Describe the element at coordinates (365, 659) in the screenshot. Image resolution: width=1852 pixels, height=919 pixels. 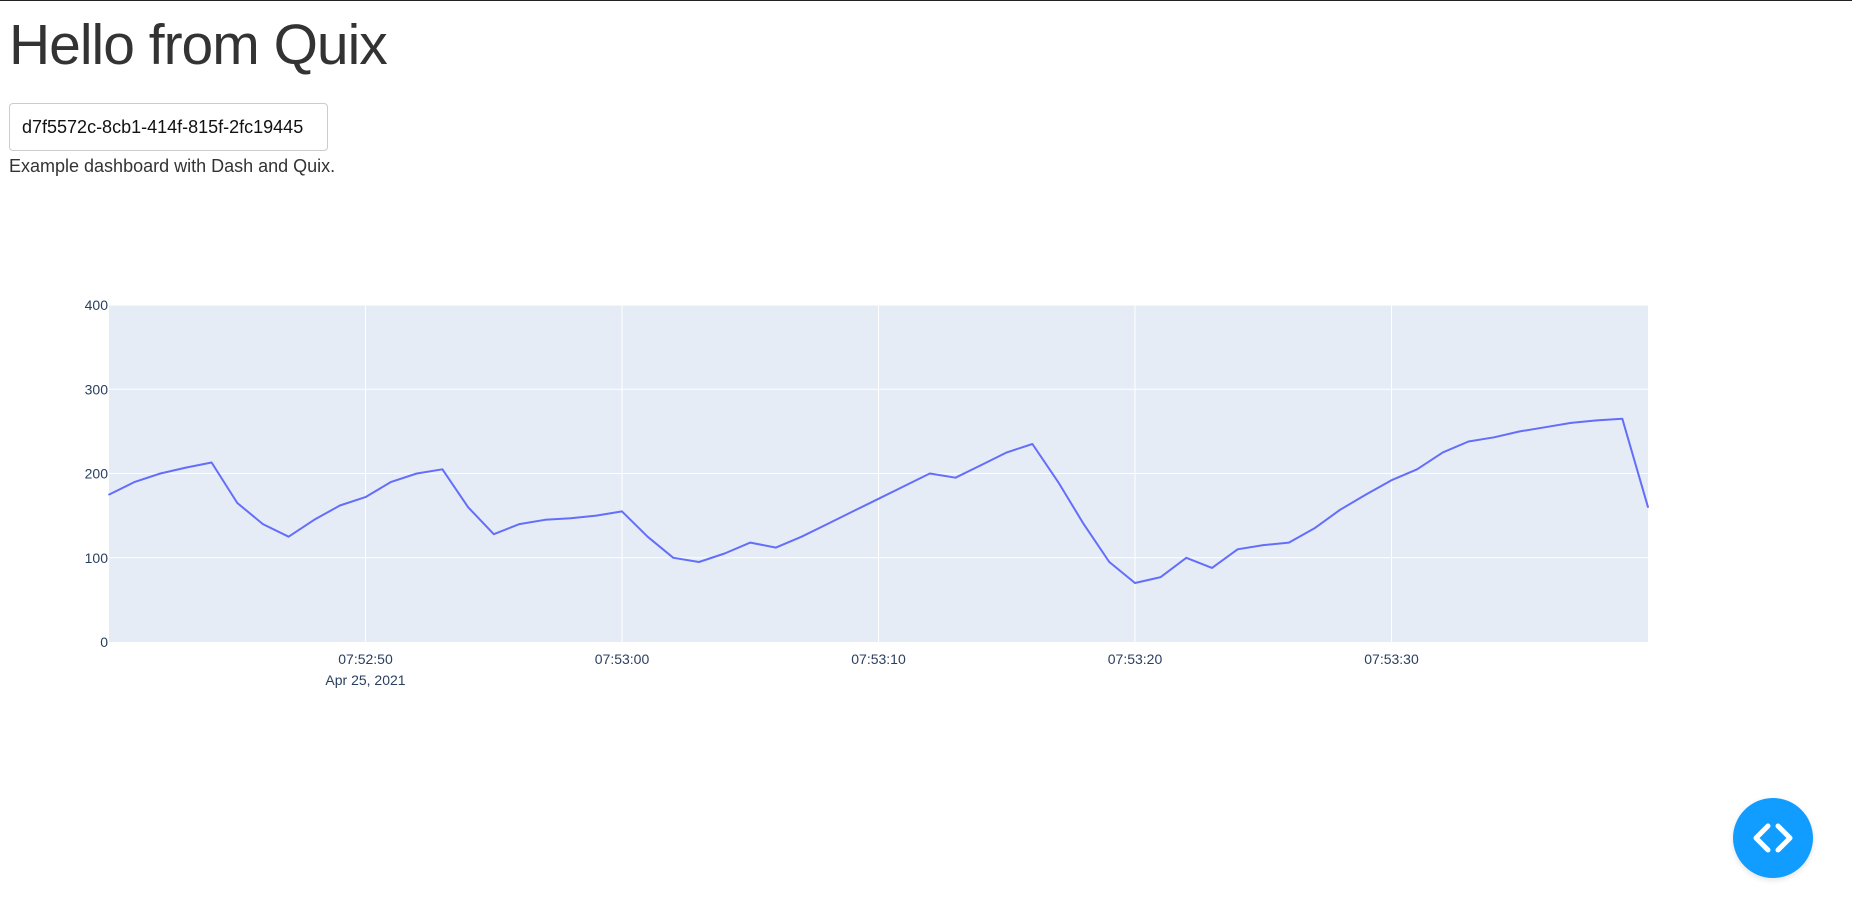
I see `x-tick-label: 07:52:50` at that location.